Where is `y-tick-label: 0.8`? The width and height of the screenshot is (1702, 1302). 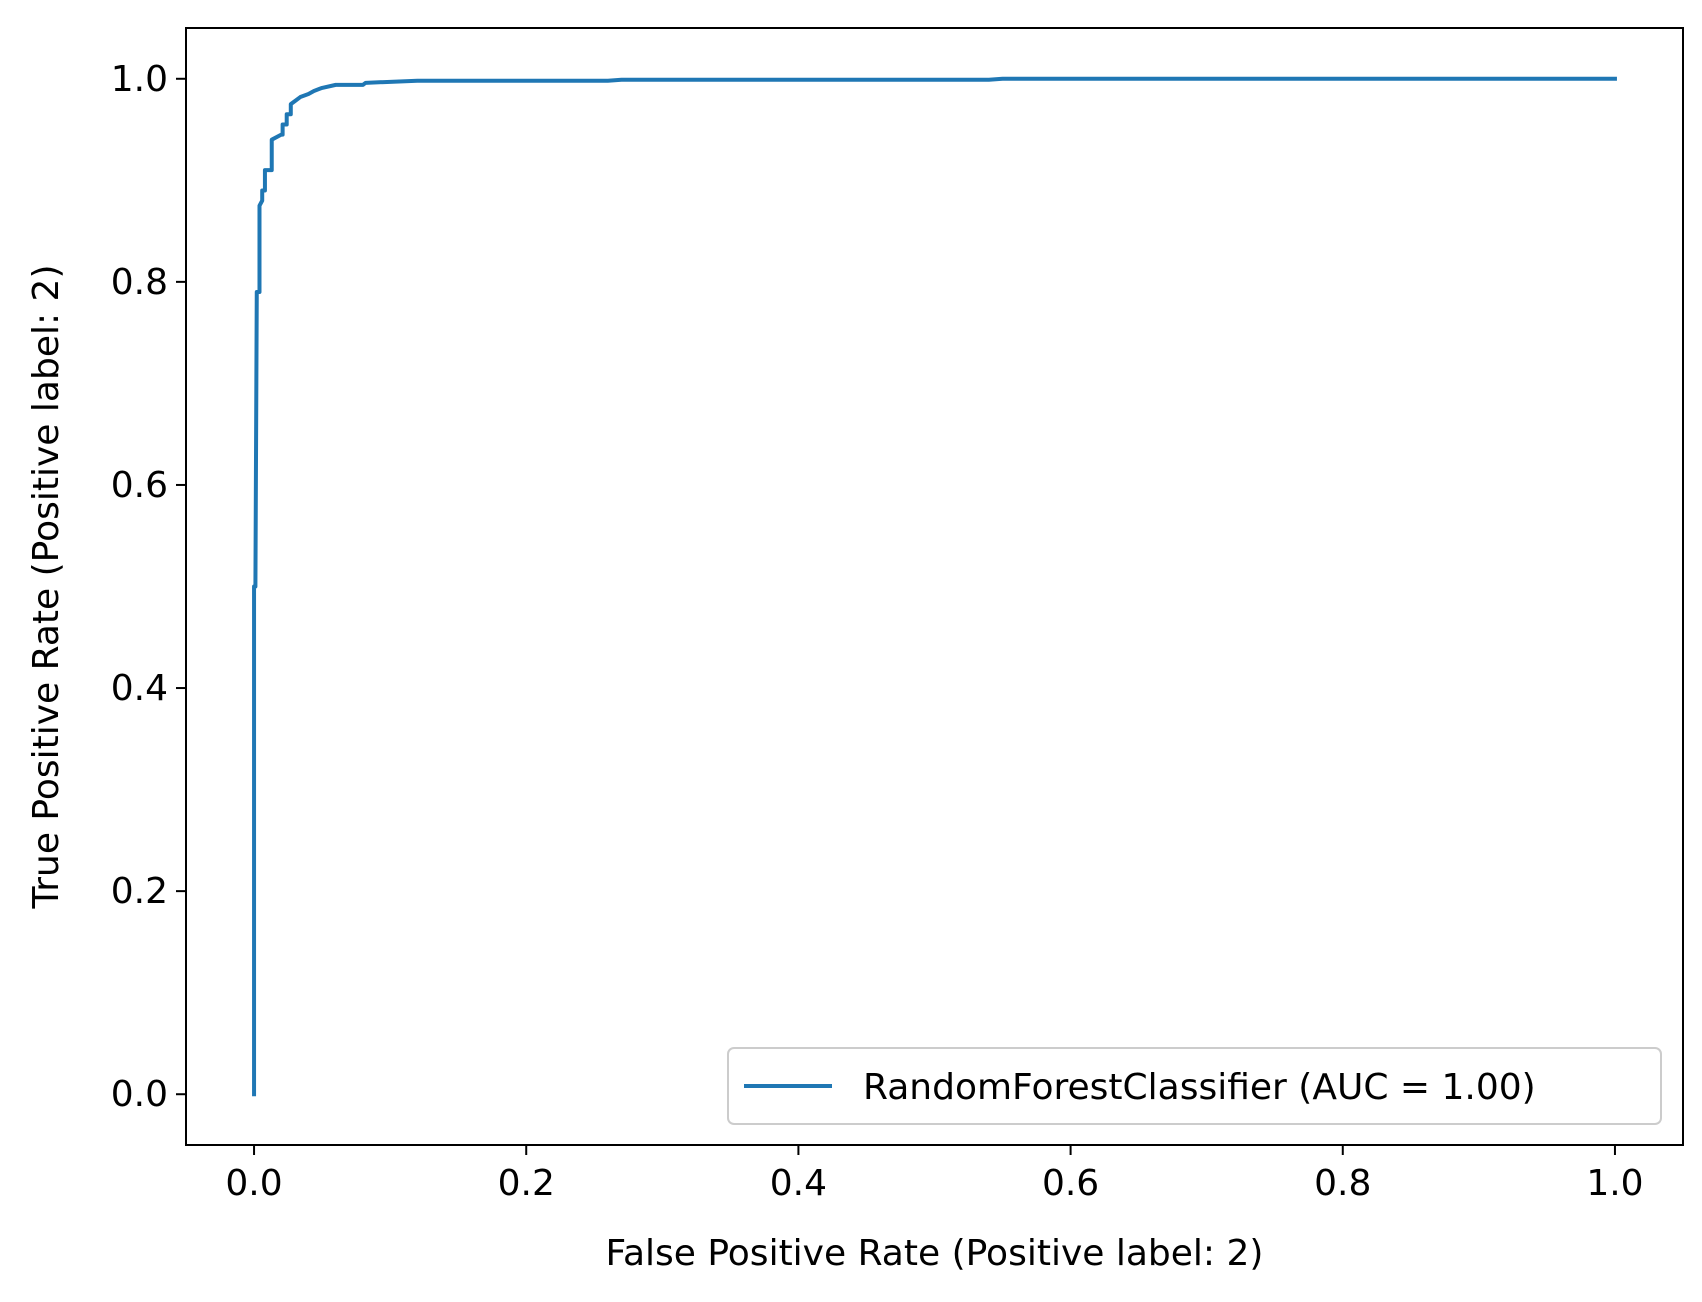 y-tick-label: 0.8 is located at coordinates (139, 282).